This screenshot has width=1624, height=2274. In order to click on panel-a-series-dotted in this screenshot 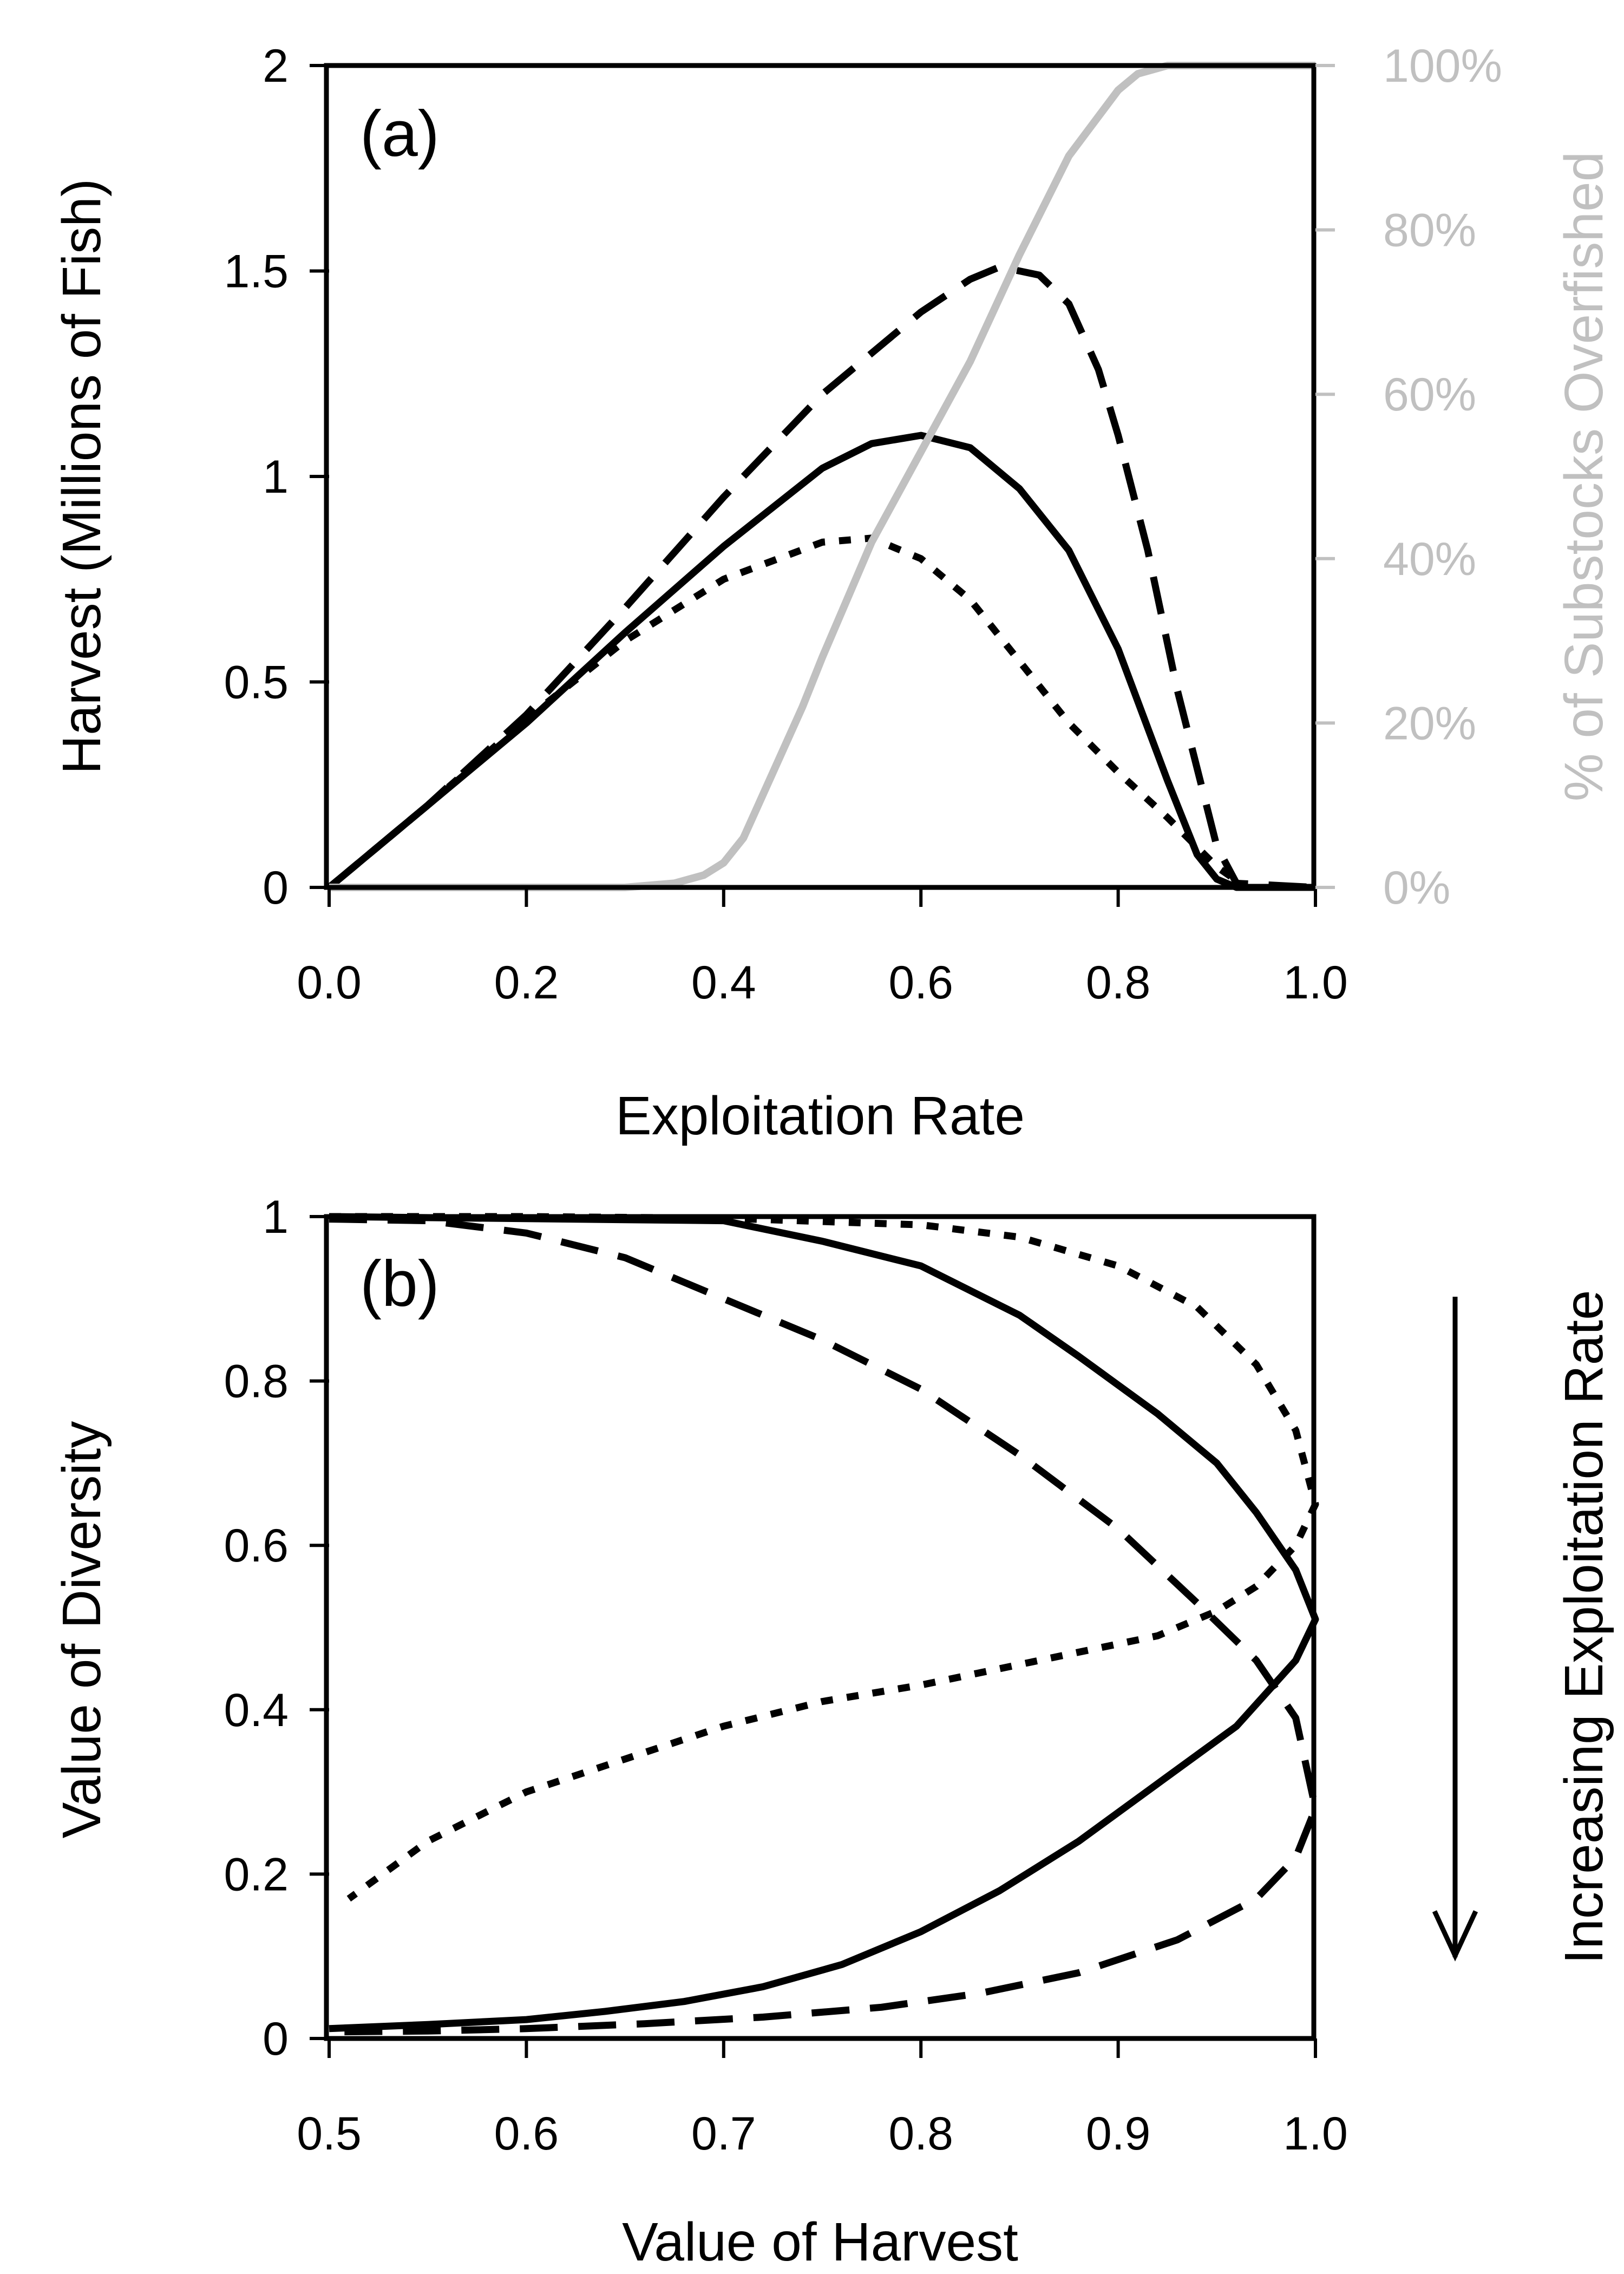, I will do `click(821, 713)`.